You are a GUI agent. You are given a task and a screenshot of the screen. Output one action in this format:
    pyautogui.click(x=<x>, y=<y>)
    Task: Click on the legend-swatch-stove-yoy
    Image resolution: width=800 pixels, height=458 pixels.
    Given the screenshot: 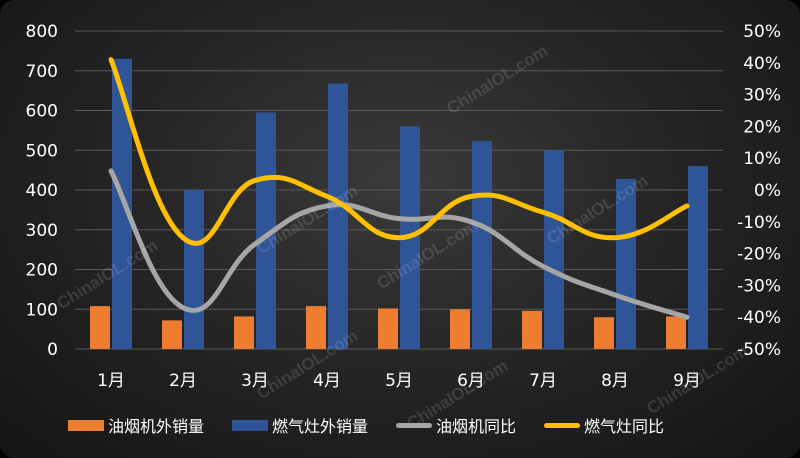 What is the action you would take?
    pyautogui.click(x=562, y=425)
    